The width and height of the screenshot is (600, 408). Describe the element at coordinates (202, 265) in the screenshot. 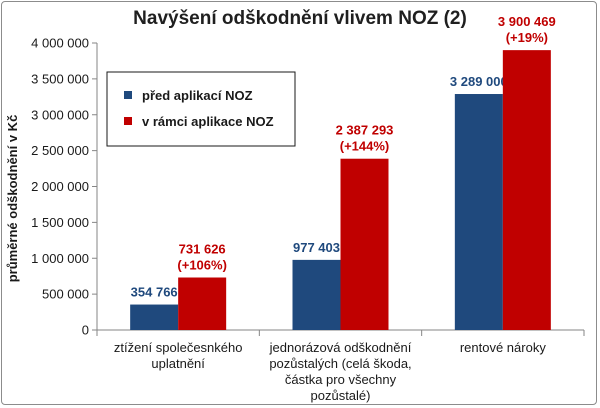

I see `data-label: (+106%)` at that location.